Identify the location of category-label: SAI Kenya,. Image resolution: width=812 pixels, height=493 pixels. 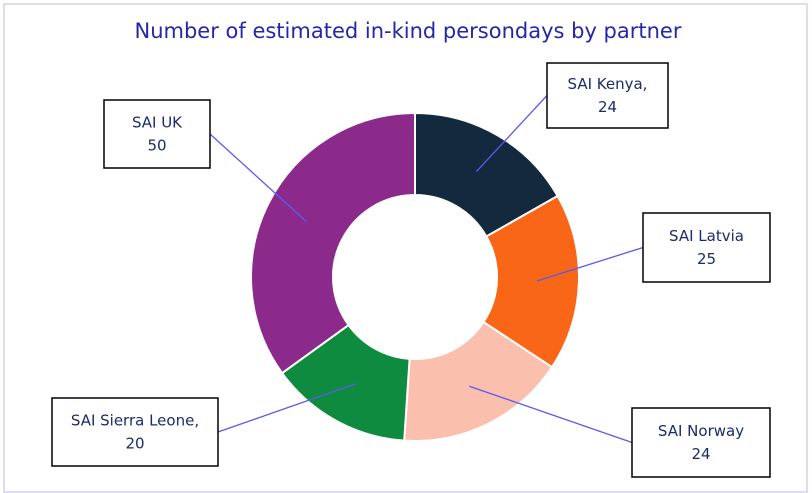
(608, 84).